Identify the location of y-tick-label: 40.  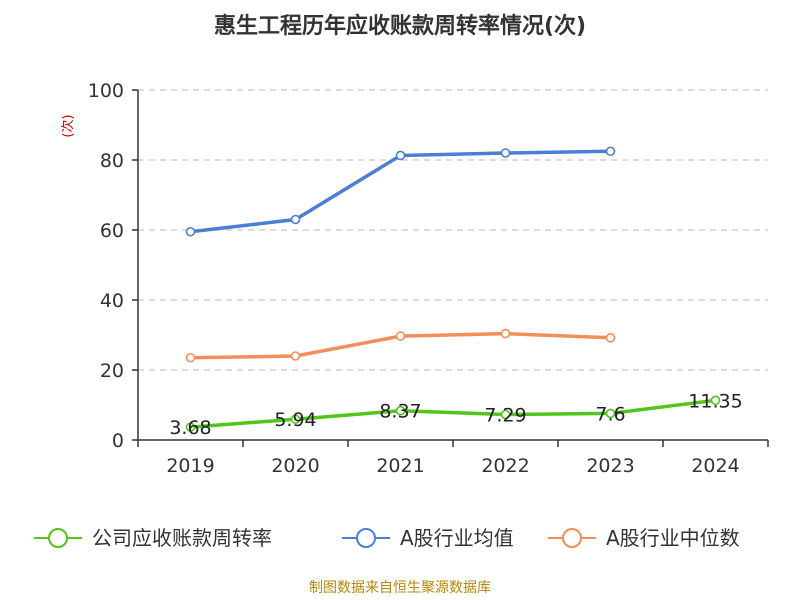
(112, 301).